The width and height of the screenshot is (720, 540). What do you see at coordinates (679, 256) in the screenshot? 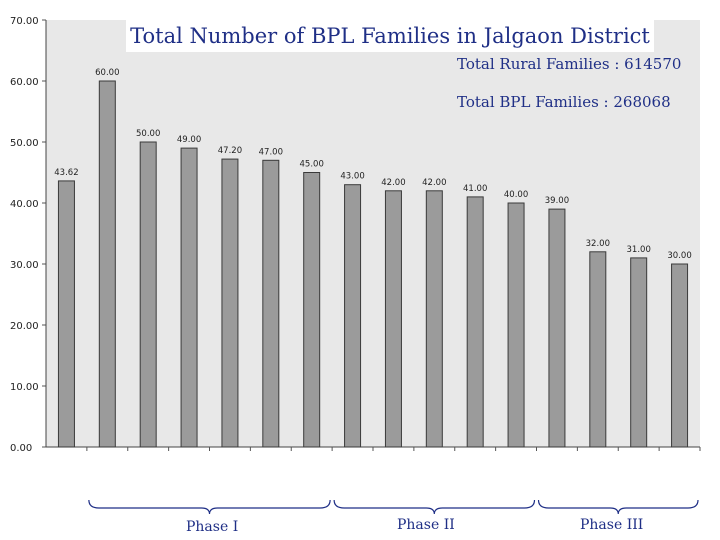
I see `bar-data-label: 30.00` at bounding box center [679, 256].